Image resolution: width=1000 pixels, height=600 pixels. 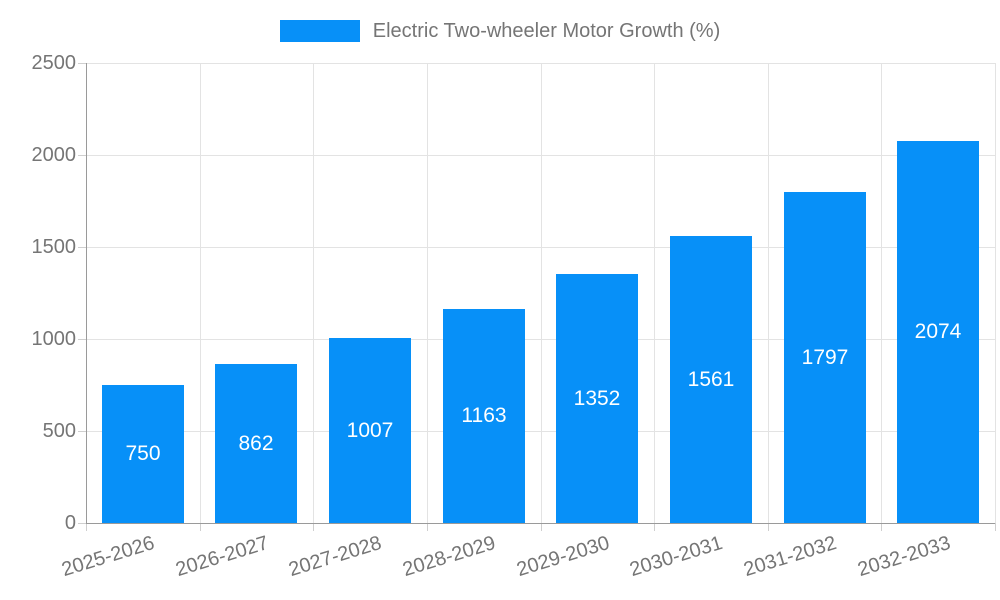 I want to click on y-tick-label: 1500, so click(x=54, y=247).